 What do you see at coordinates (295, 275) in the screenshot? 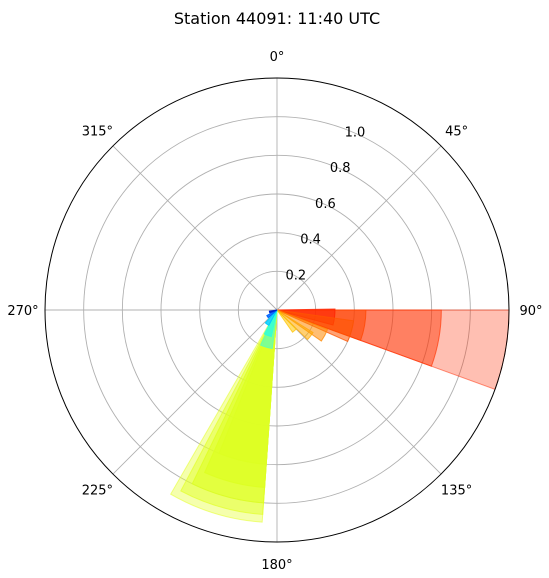
I see `radial-tick-label: 0.2` at bounding box center [295, 275].